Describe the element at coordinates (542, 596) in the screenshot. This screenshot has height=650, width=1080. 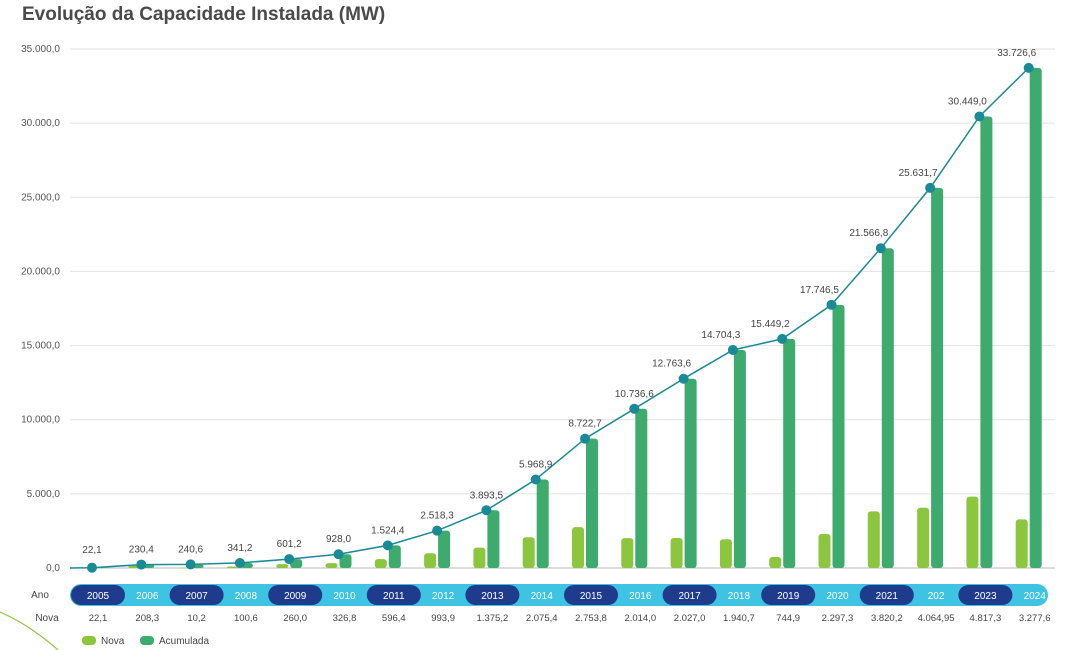
I see `year-label-2014: 2014` at that location.